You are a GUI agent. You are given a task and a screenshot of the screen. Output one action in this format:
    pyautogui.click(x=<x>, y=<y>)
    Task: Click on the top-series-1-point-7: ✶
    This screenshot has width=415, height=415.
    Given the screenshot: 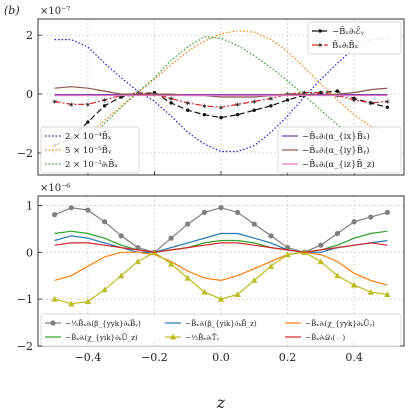 What is the action you would take?
    pyautogui.click(x=171, y=98)
    